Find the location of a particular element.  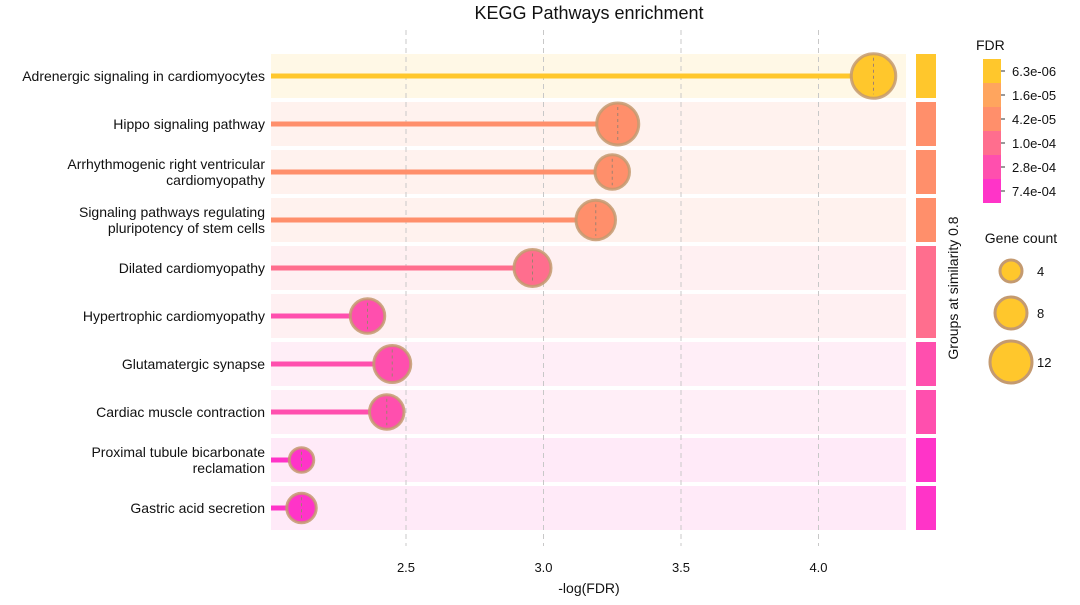

pathway-label-line: Signaling pathways regulating is located at coordinates (172, 212).